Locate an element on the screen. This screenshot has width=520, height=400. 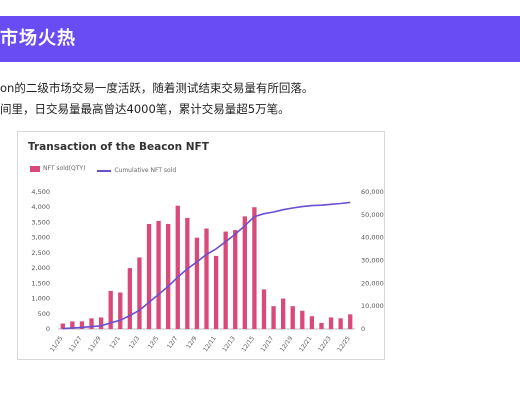
x-tick-label: 12/23 is located at coordinates (325, 344).